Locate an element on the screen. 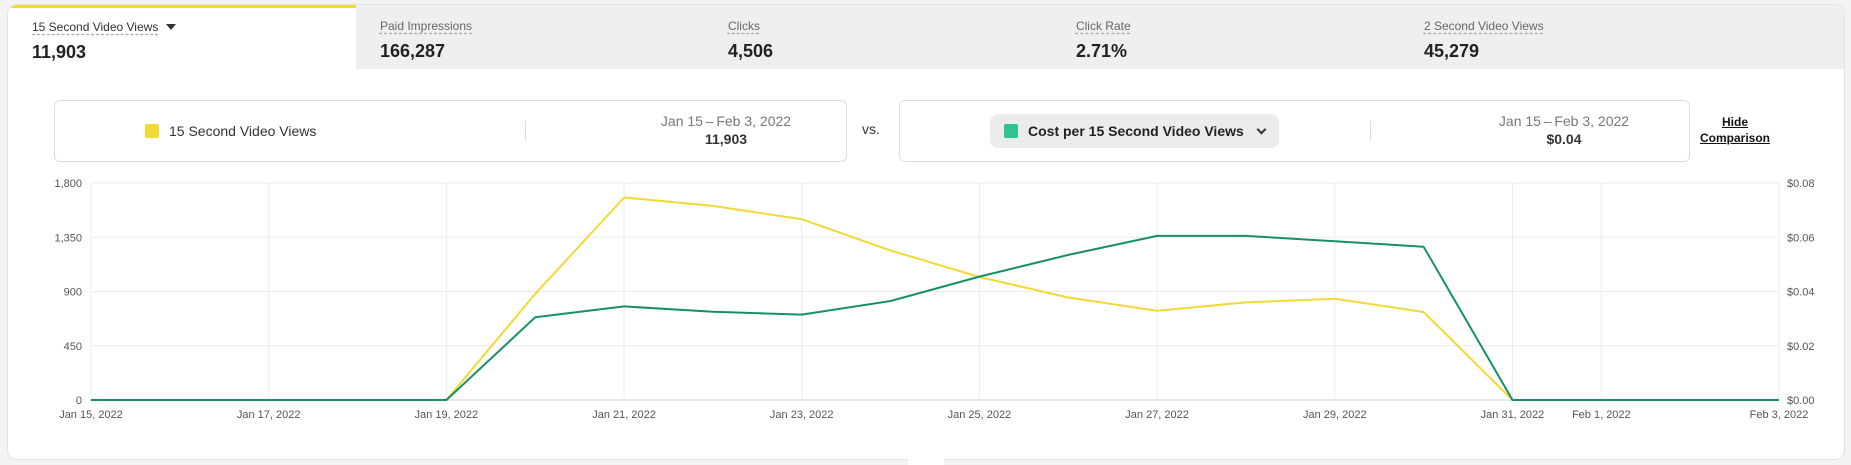 This screenshot has height=465, width=1851. x-tick-label: Jan 19, 2022 is located at coordinates (447, 415).